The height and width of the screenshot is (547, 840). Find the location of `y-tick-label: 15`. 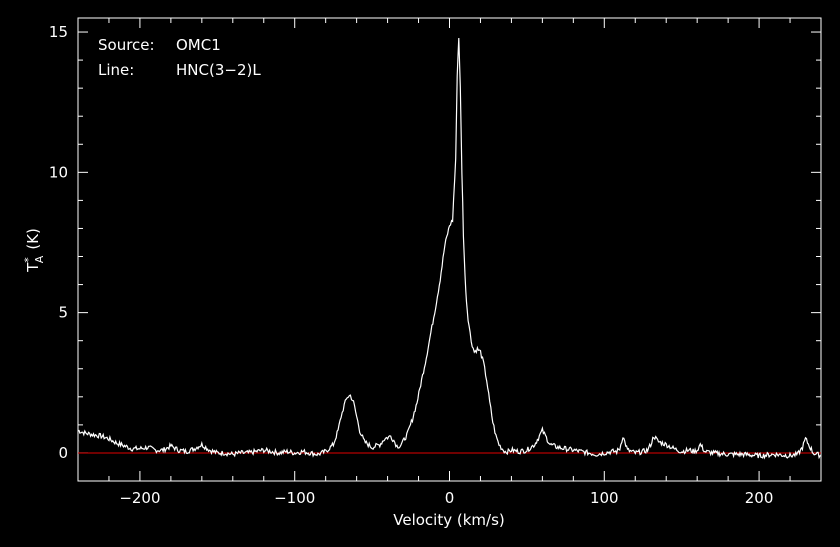

y-tick-label: 15 is located at coordinates (58, 32).